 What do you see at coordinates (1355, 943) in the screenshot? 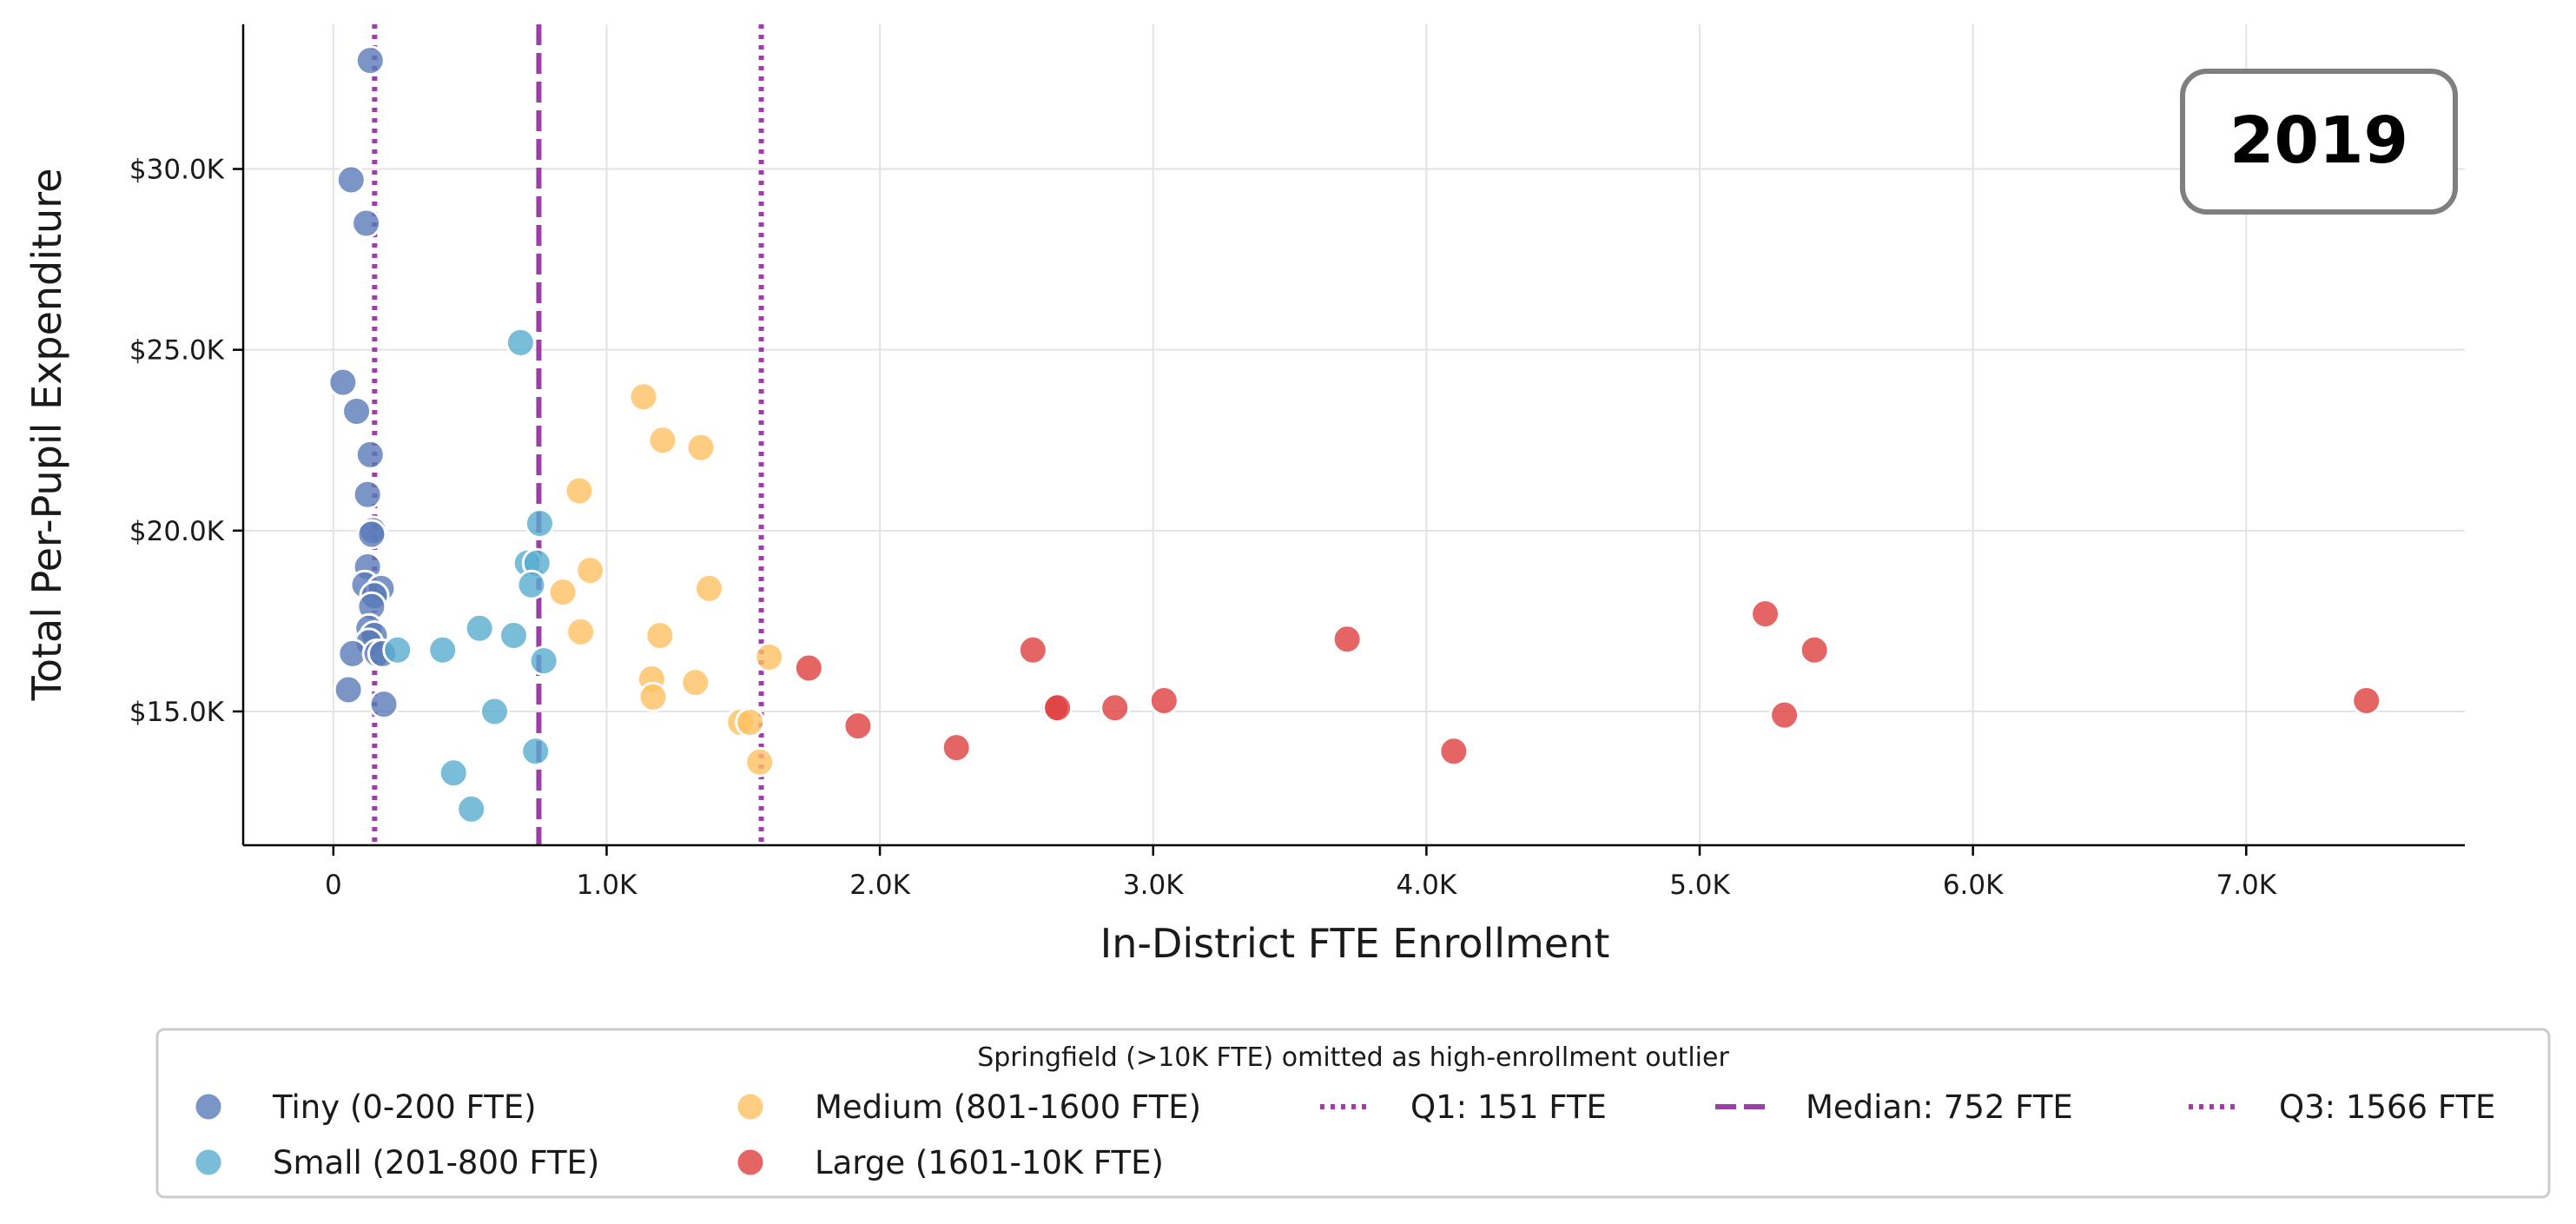
I see `x-axis-title: In-District FTE Enrollment` at bounding box center [1355, 943].